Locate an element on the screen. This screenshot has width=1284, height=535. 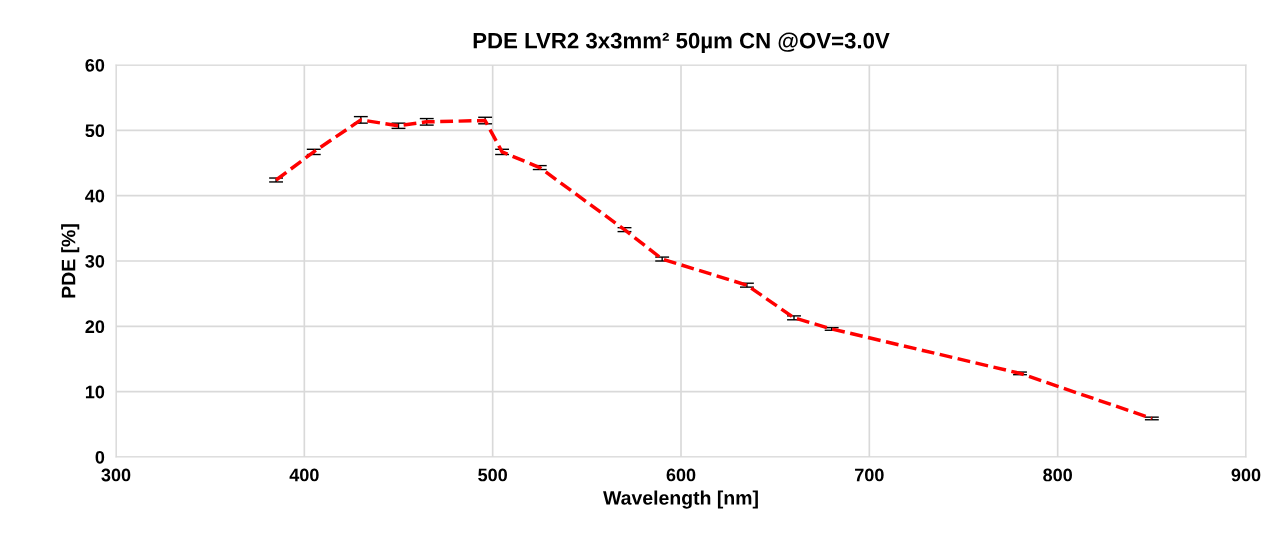
x-tick-label: 400 is located at coordinates (304, 475).